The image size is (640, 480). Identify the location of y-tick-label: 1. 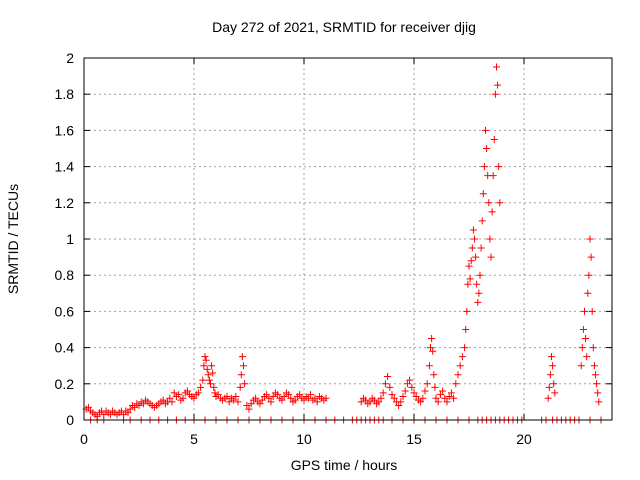
(70, 239).